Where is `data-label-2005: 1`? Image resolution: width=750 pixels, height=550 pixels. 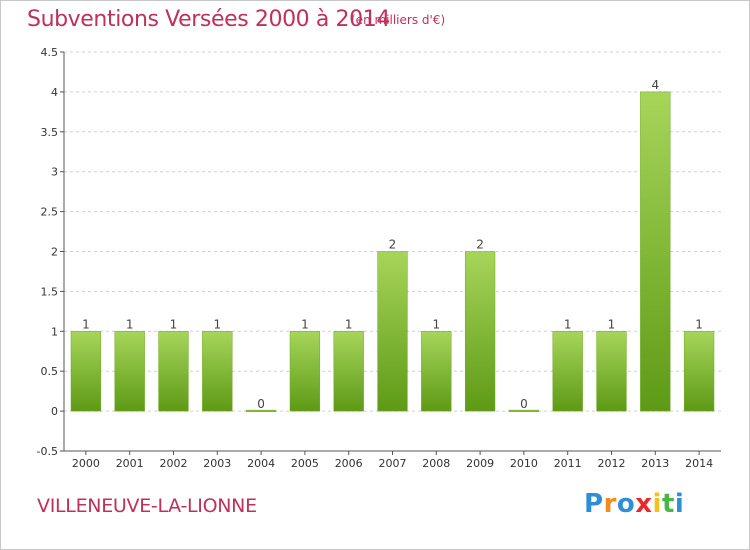 data-label-2005: 1 is located at coordinates (305, 324).